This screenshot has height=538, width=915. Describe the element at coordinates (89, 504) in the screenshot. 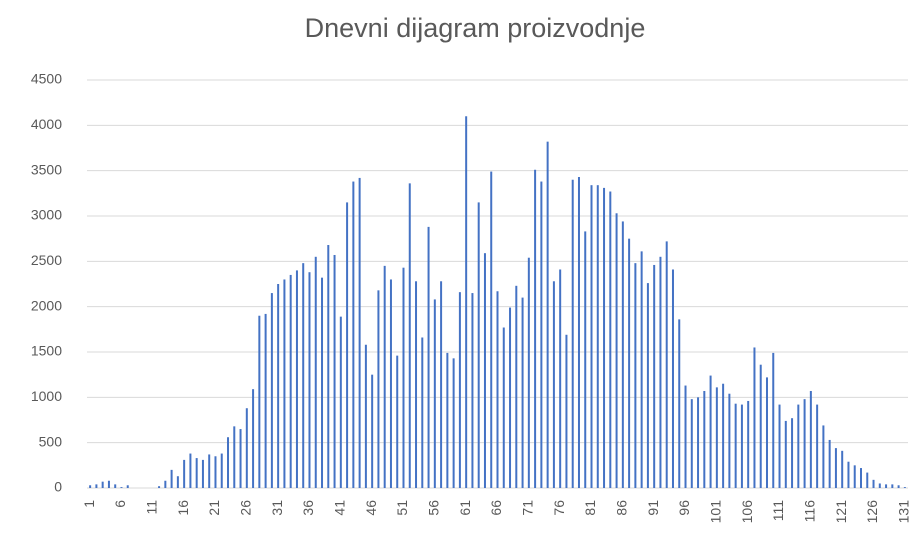

I see `x-tick-label: 1` at that location.